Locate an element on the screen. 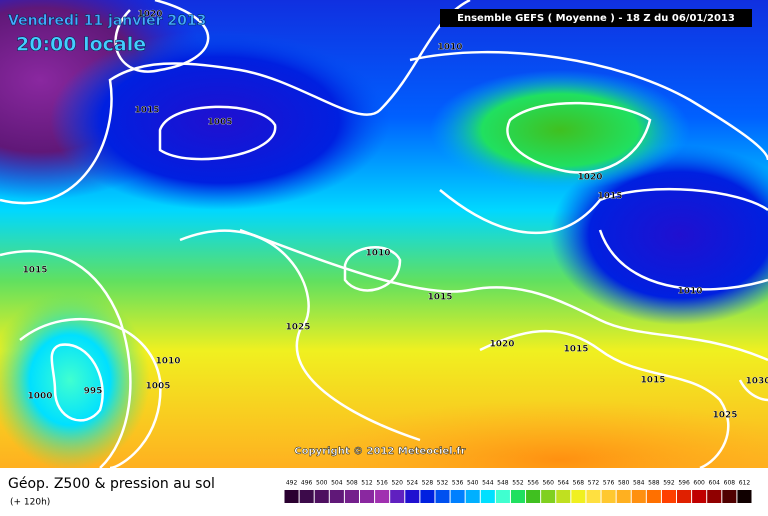  scale-label: 516 is located at coordinates (382, 483).